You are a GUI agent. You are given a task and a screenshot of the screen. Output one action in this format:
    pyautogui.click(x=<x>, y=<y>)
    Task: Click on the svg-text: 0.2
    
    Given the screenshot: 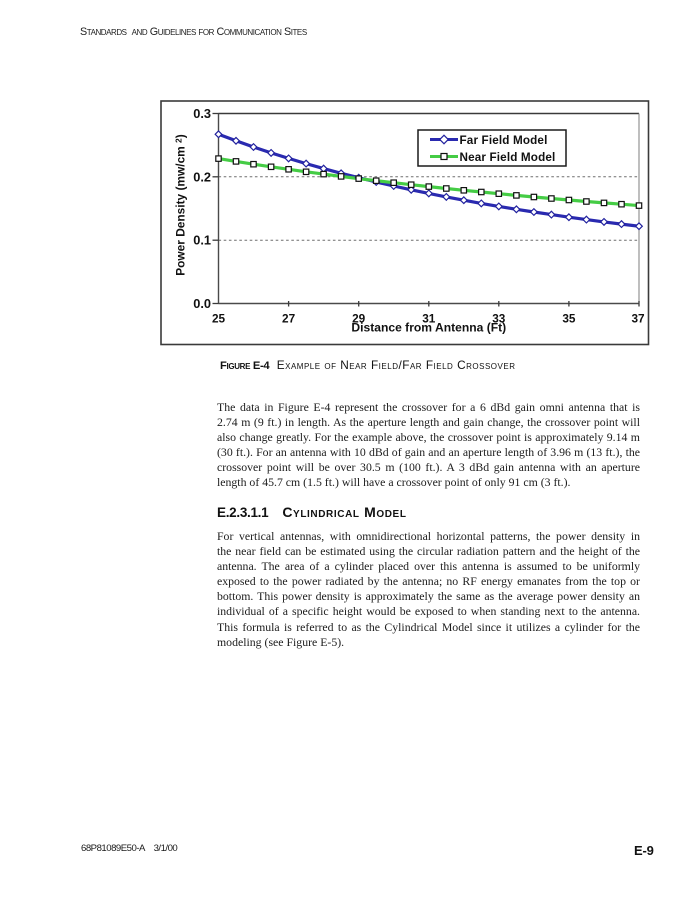 What is the action you would take?
    pyautogui.click(x=202, y=176)
    